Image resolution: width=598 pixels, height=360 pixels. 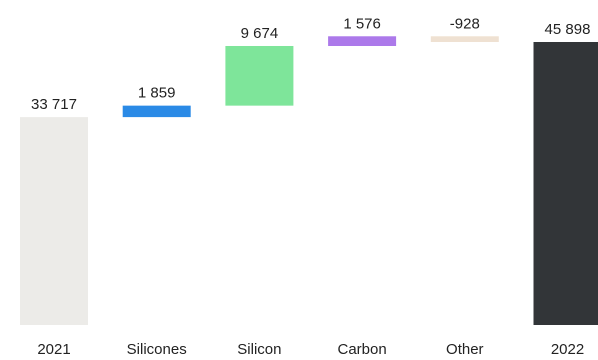 I want to click on category-label-silicon: Silicon, so click(x=259, y=349).